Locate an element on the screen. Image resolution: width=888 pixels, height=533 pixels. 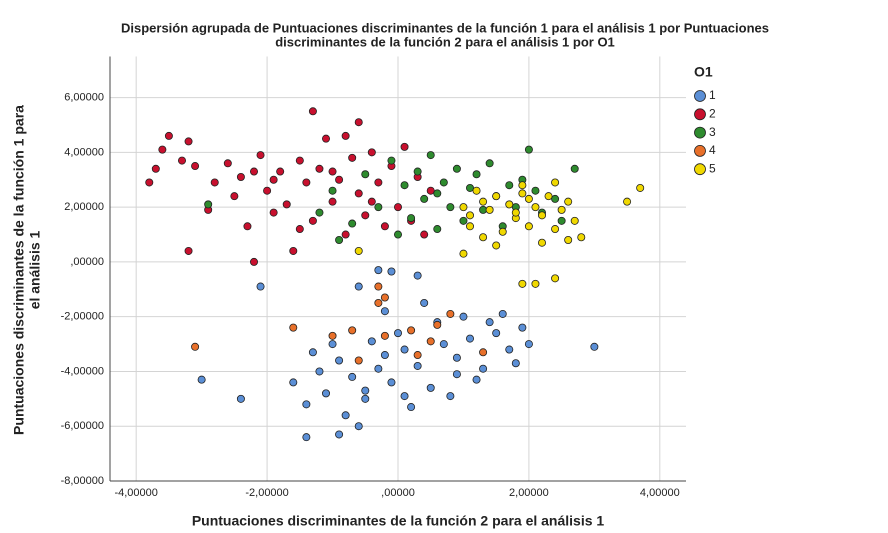
legend-label: 3 is located at coordinates (712, 132).